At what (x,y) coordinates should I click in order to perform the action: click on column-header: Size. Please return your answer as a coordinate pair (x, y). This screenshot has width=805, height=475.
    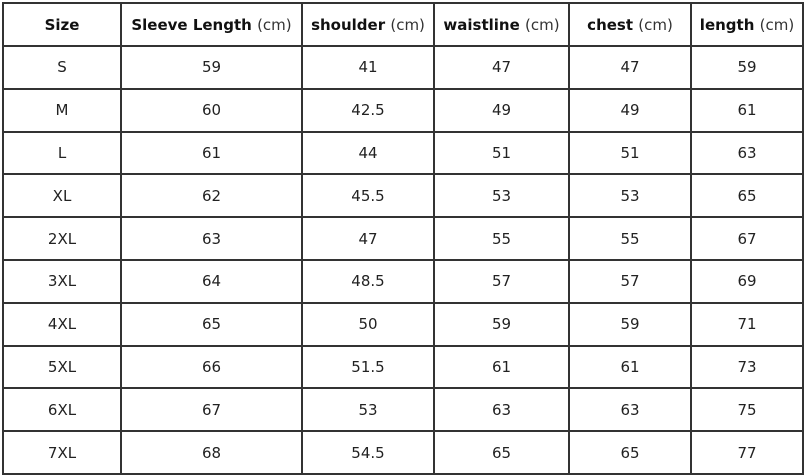
    Looking at the image, I should click on (62, 24).